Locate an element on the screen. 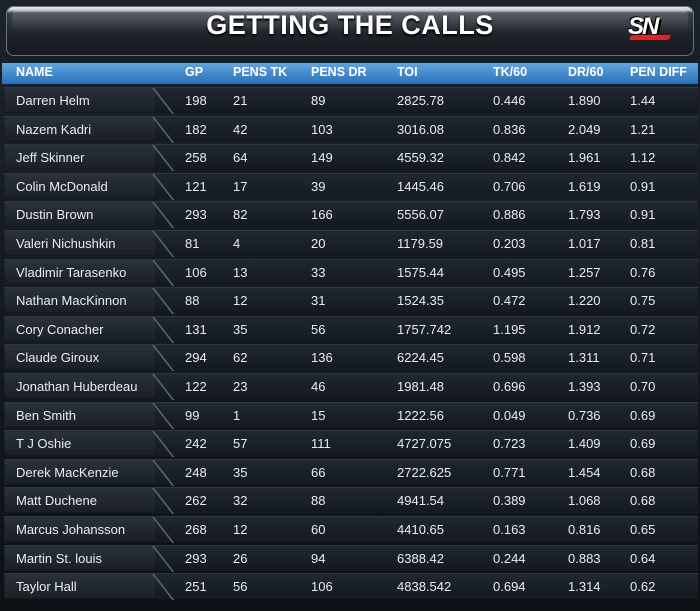 This screenshot has height=611, width=700. cell-pen-diff: 0.64 is located at coordinates (643, 558).